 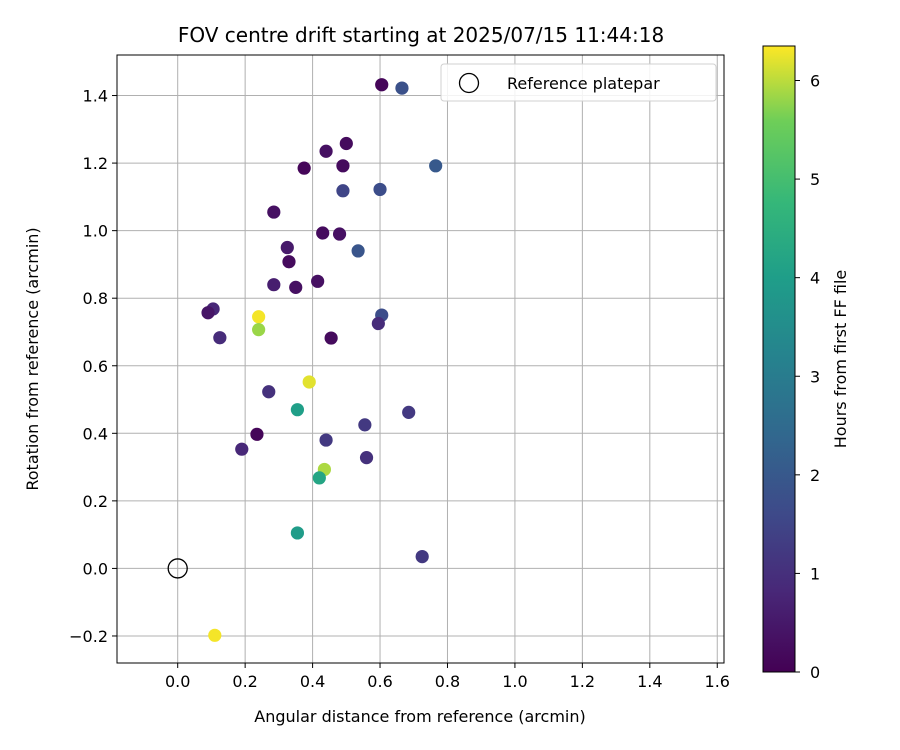 I want to click on colorbar-gradient, so click(x=779, y=359).